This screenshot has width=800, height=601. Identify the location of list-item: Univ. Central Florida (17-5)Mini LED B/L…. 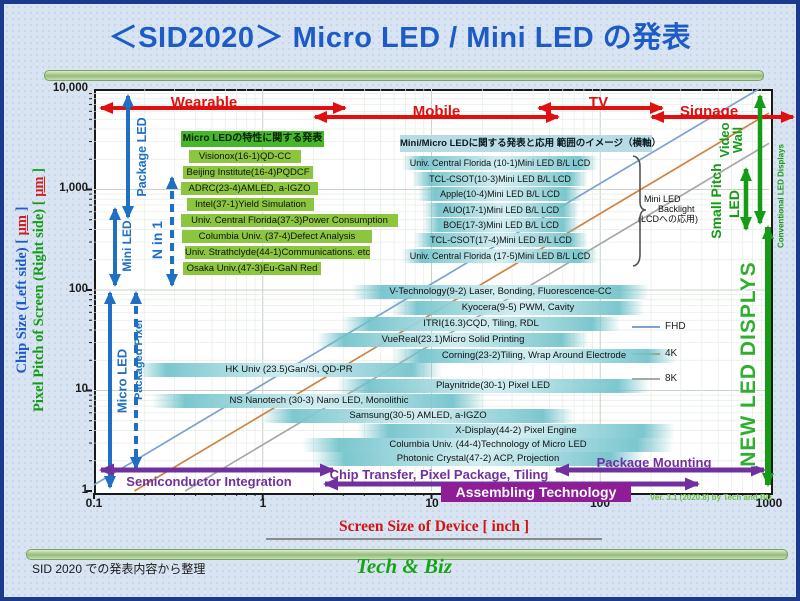
(500, 256).